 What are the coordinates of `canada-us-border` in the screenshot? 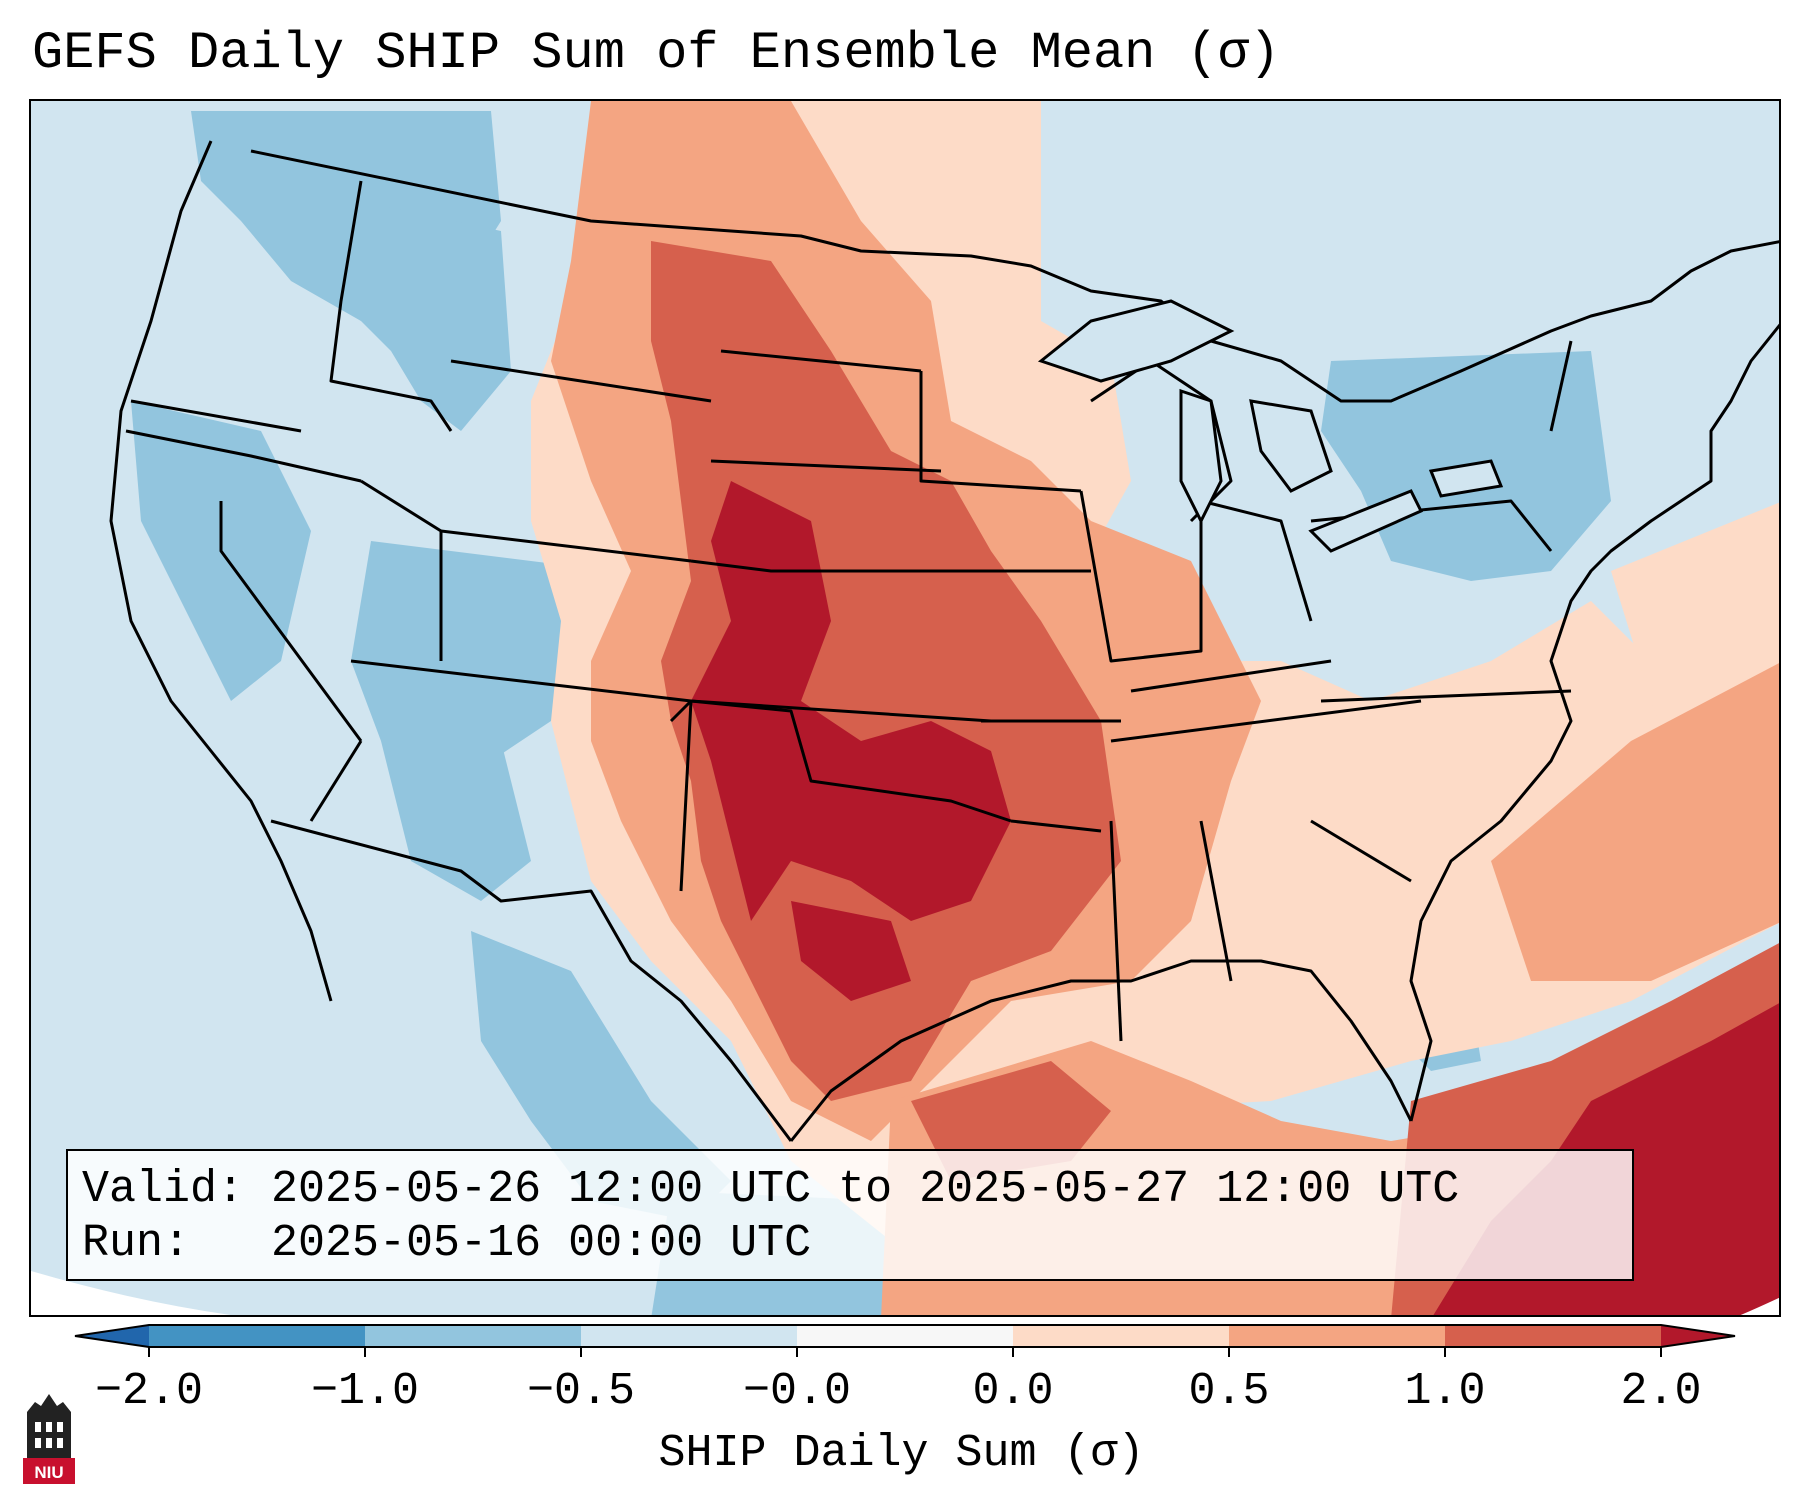 It's located at (1014, 276).